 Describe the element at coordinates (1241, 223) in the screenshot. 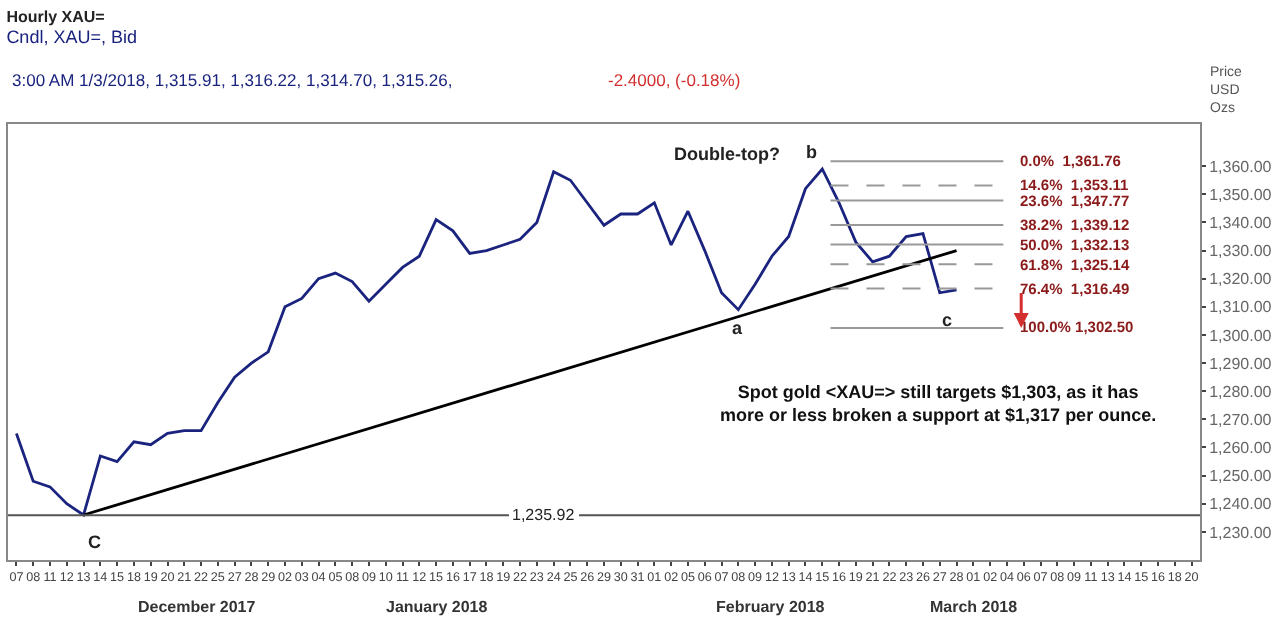

I see `y-tick-label: 1,340.00` at that location.